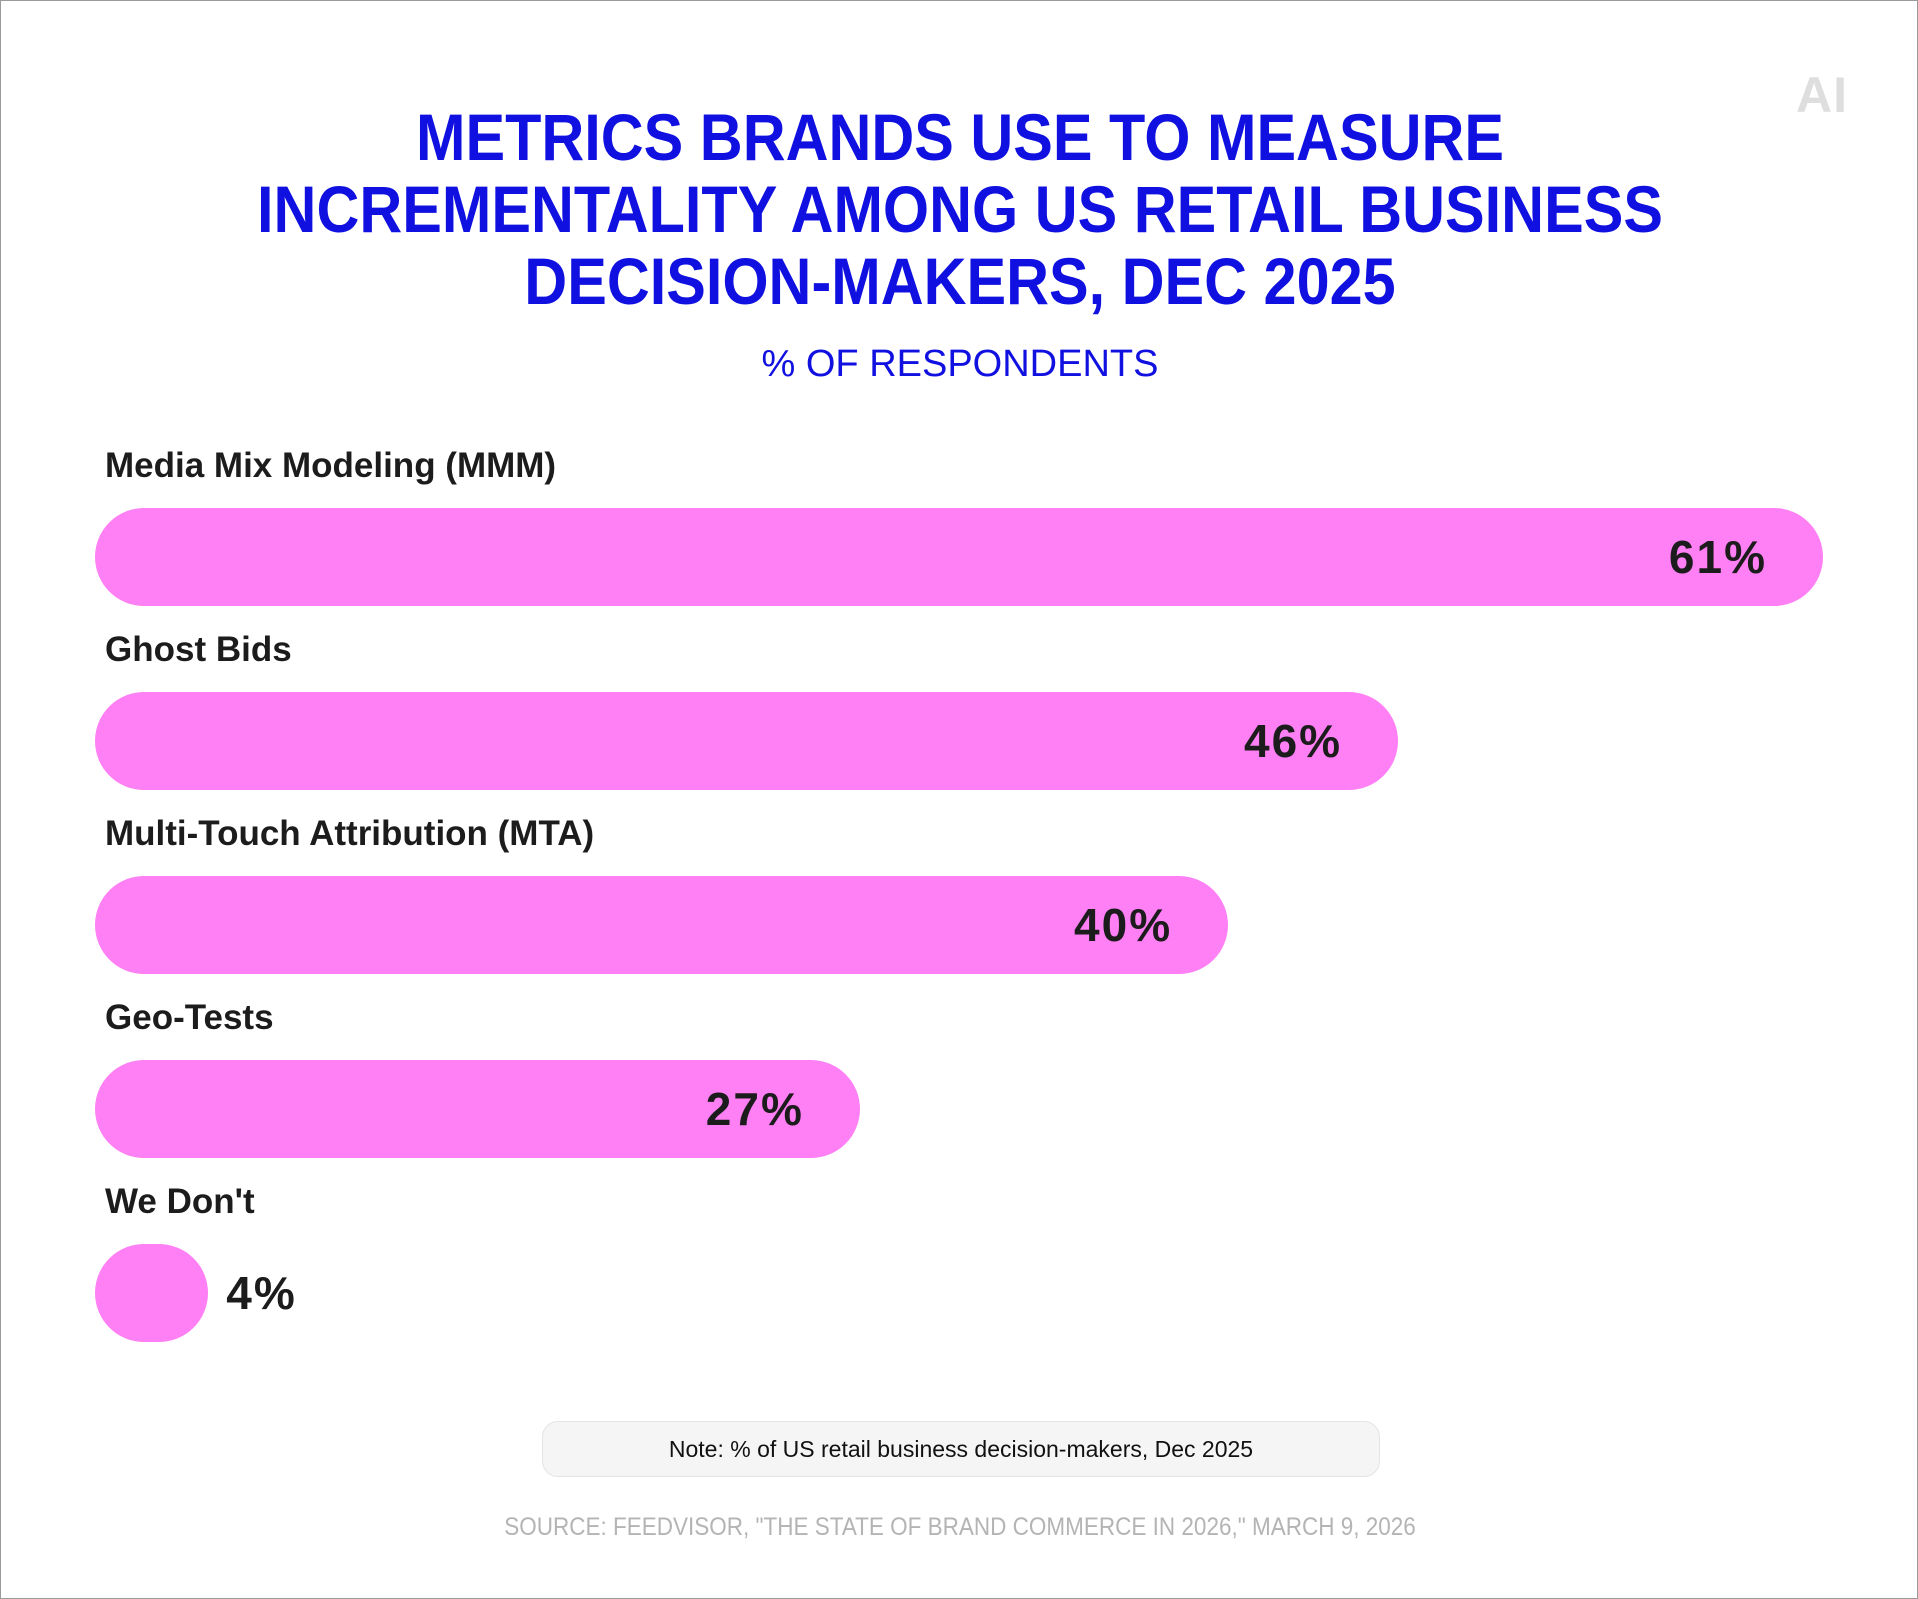 The image size is (1918, 1599). What do you see at coordinates (350, 833) in the screenshot?
I see `category-label: Multi-Touch Attribution (MTA)` at bounding box center [350, 833].